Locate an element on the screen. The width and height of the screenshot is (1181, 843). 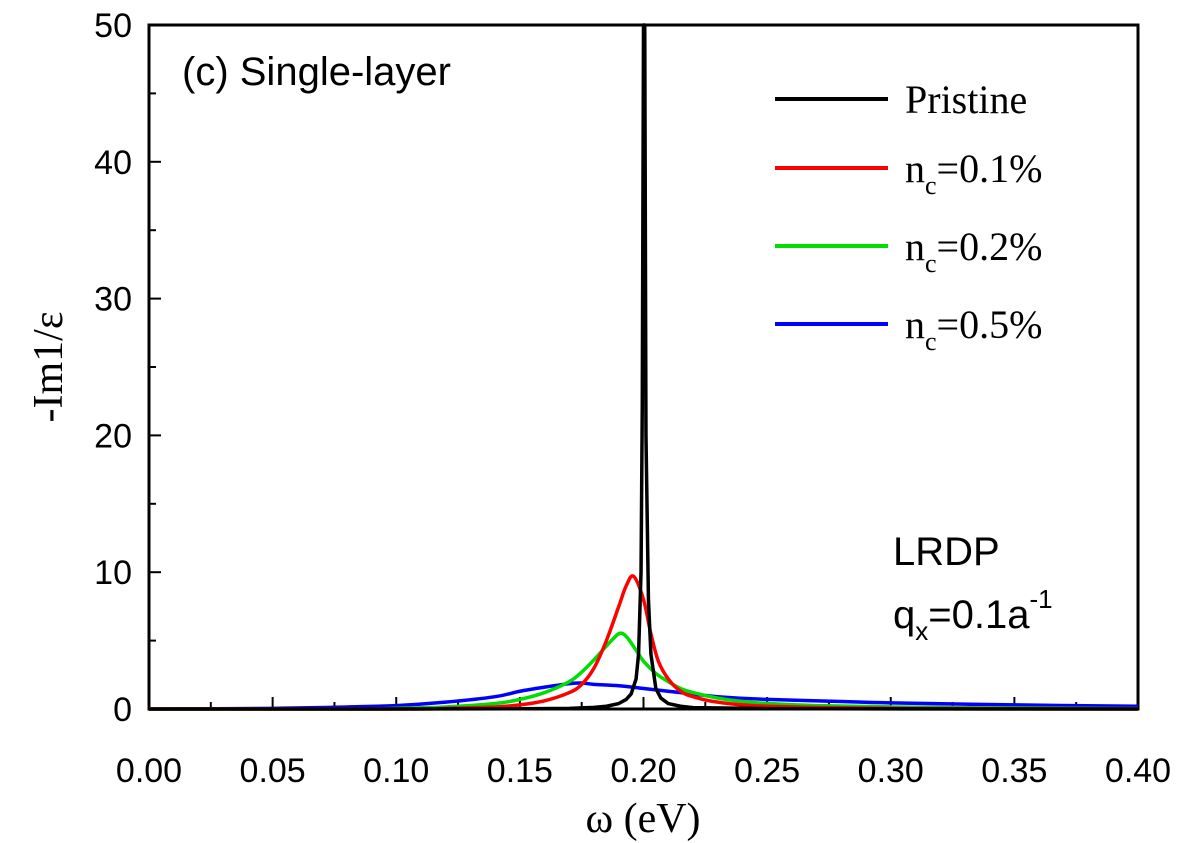
y-tick-label: 40 is located at coordinates (113, 163).